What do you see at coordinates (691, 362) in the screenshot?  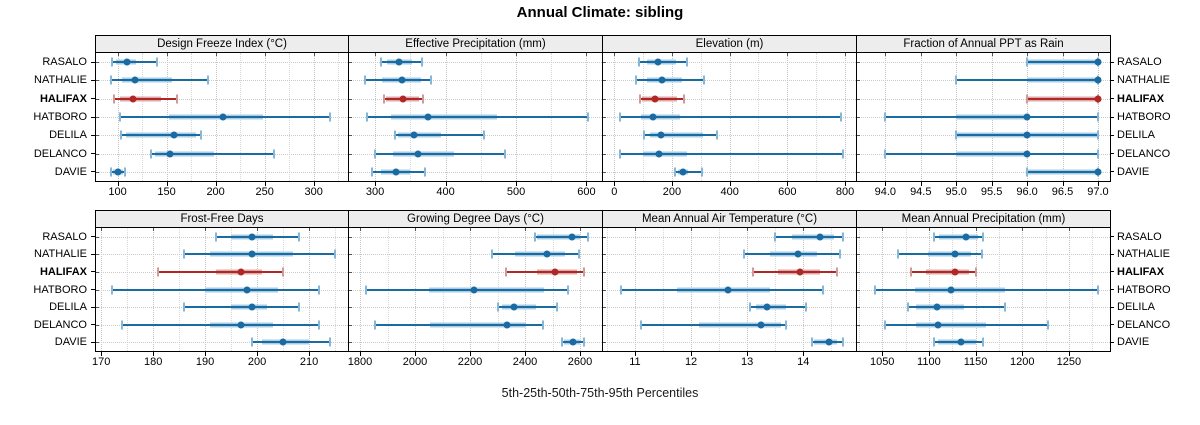 I see `x-tick-label: 12` at bounding box center [691, 362].